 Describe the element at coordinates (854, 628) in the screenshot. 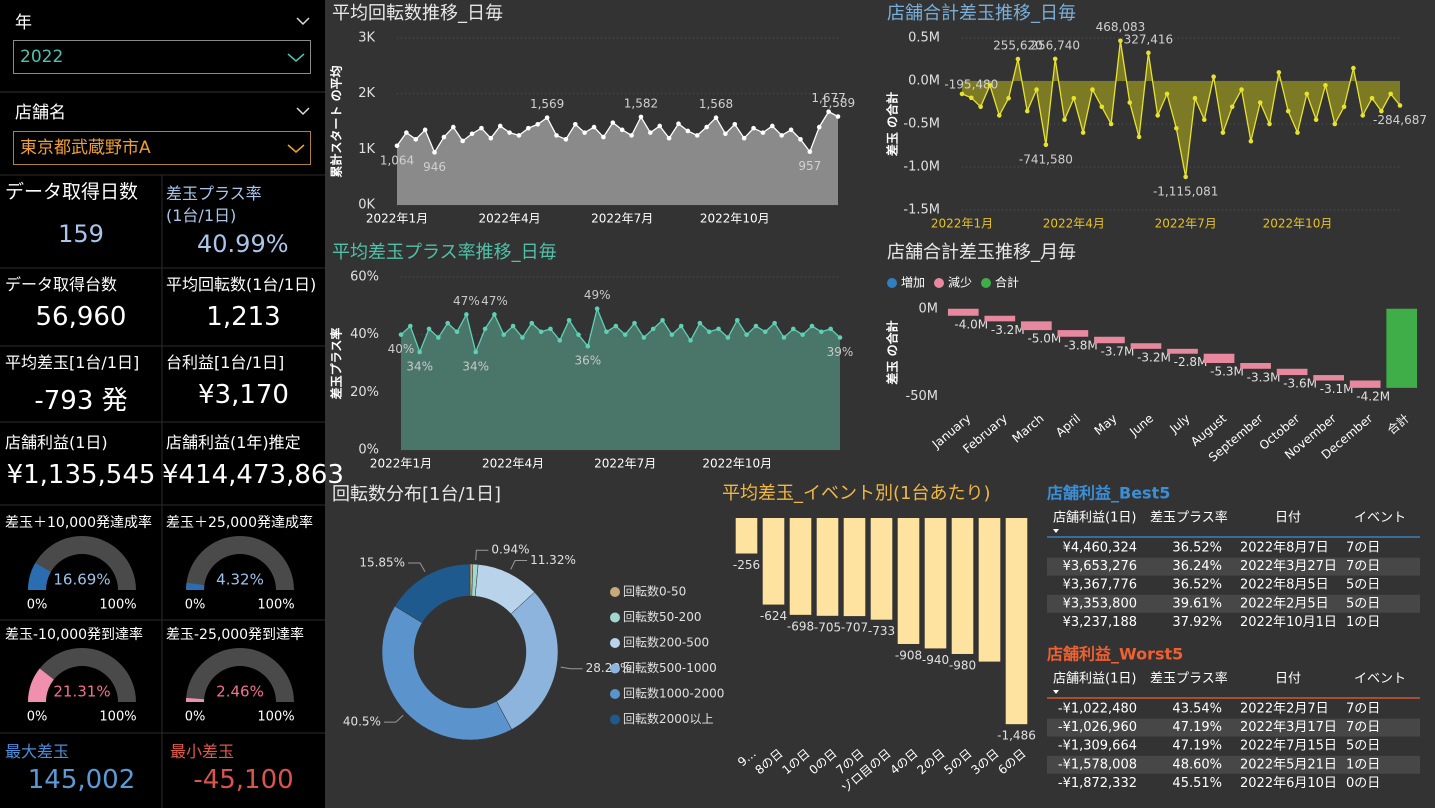

I see `data-label: -707` at that location.